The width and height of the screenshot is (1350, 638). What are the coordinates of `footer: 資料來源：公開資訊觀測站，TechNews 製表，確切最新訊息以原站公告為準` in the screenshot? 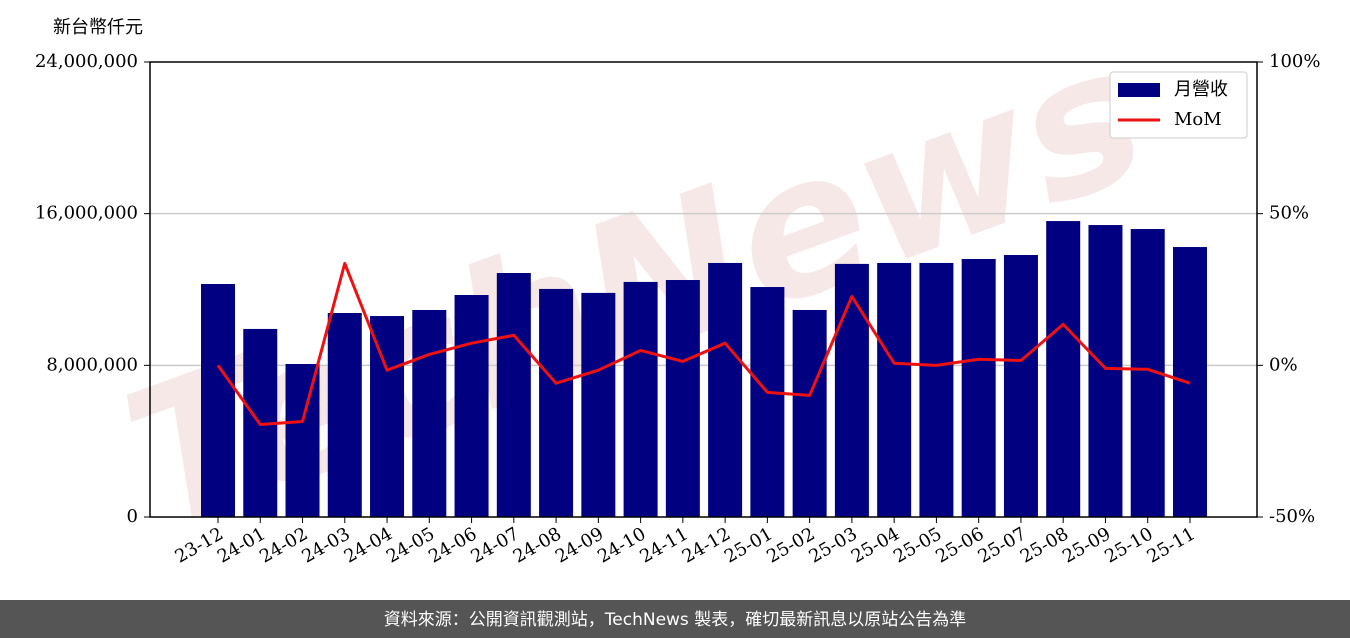 It's located at (675, 620).